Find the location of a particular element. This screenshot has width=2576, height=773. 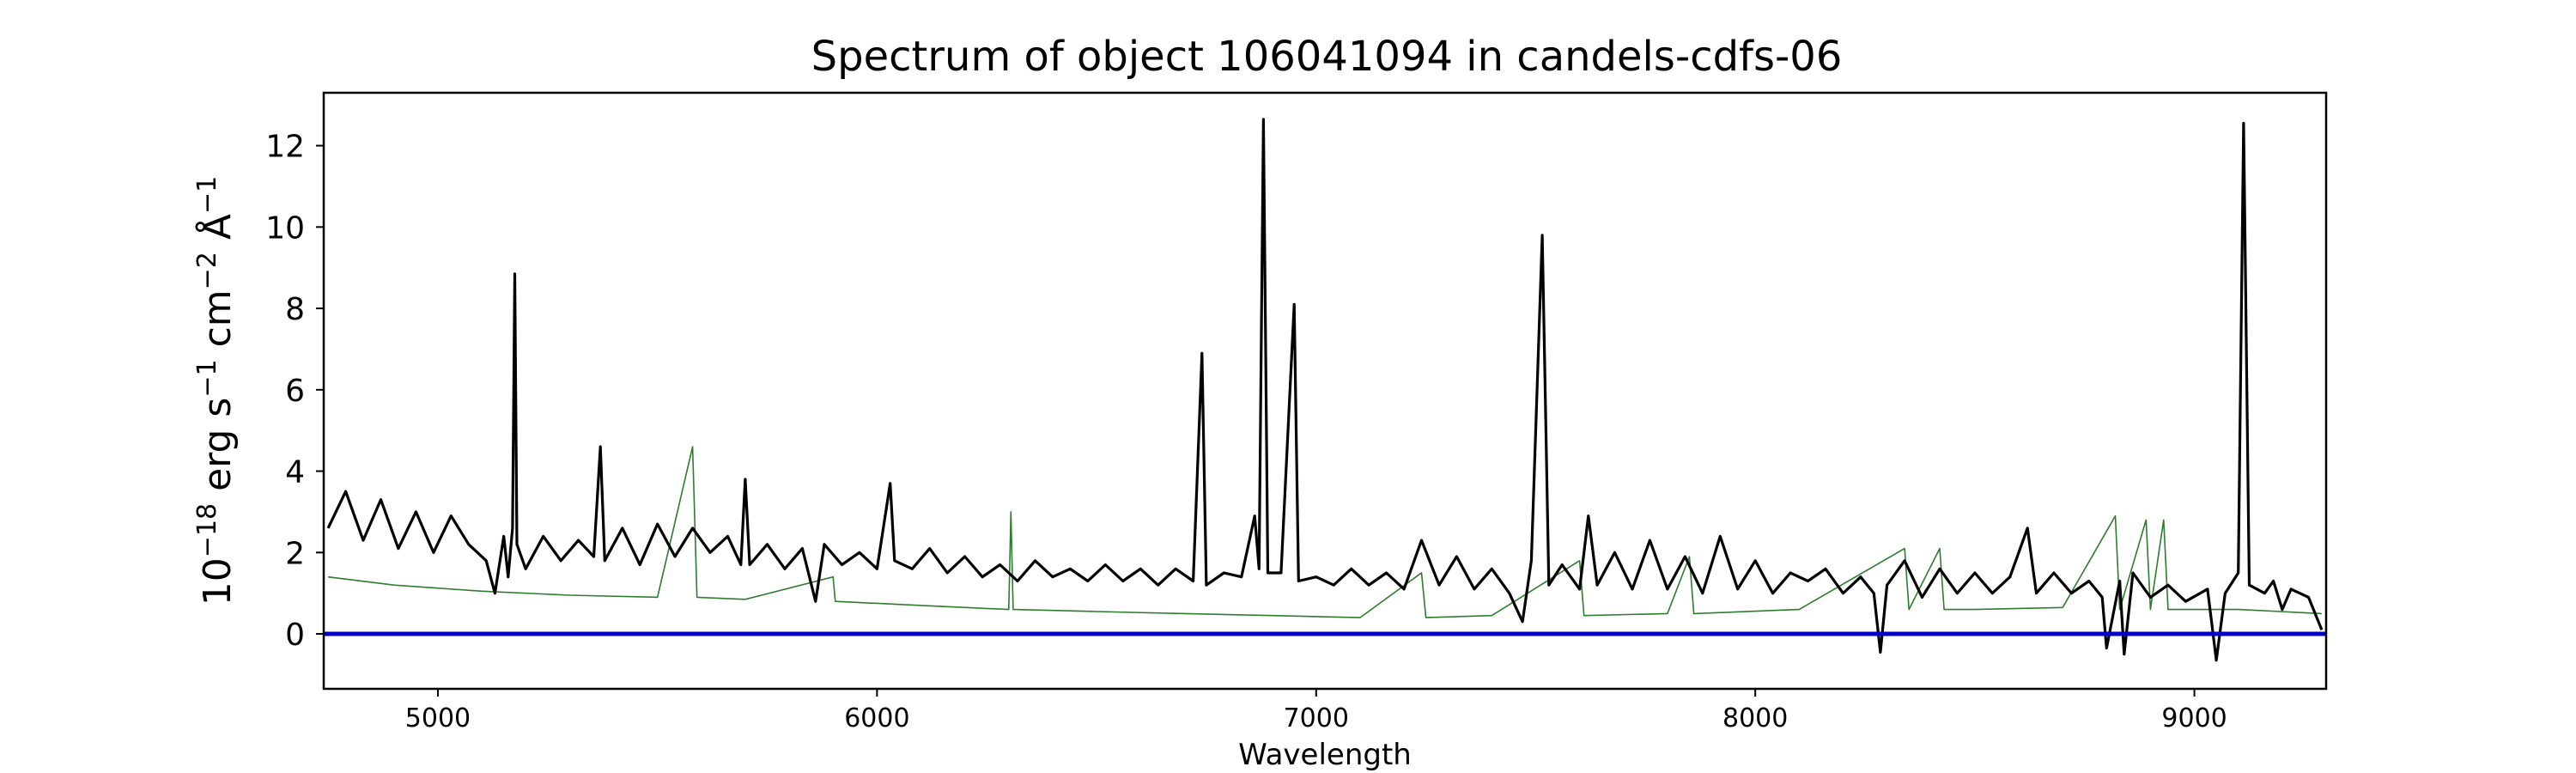

y-tick-label: 0 is located at coordinates (295, 635).